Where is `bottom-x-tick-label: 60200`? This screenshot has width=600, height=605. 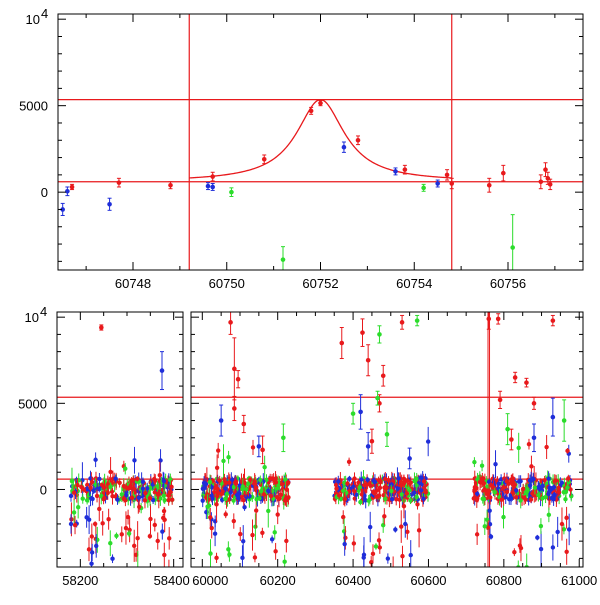 bottom-x-tick-label: 60200 is located at coordinates (278, 580).